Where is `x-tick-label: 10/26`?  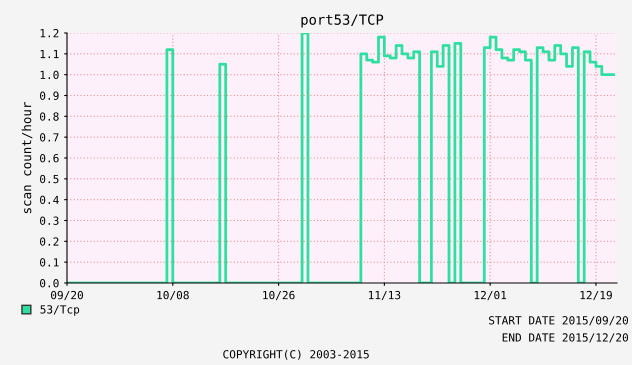
x-tick-label: 10/26 is located at coordinates (279, 295).